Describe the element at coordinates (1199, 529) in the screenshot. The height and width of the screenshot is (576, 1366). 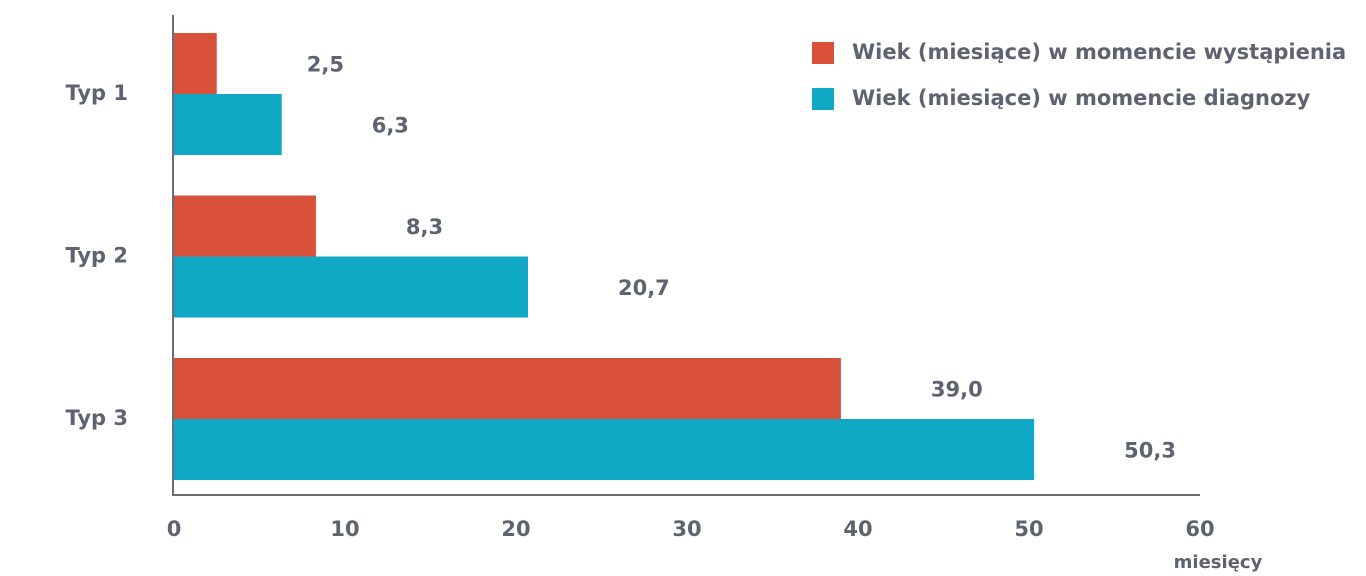
I see `x-tick-label: 60` at that location.